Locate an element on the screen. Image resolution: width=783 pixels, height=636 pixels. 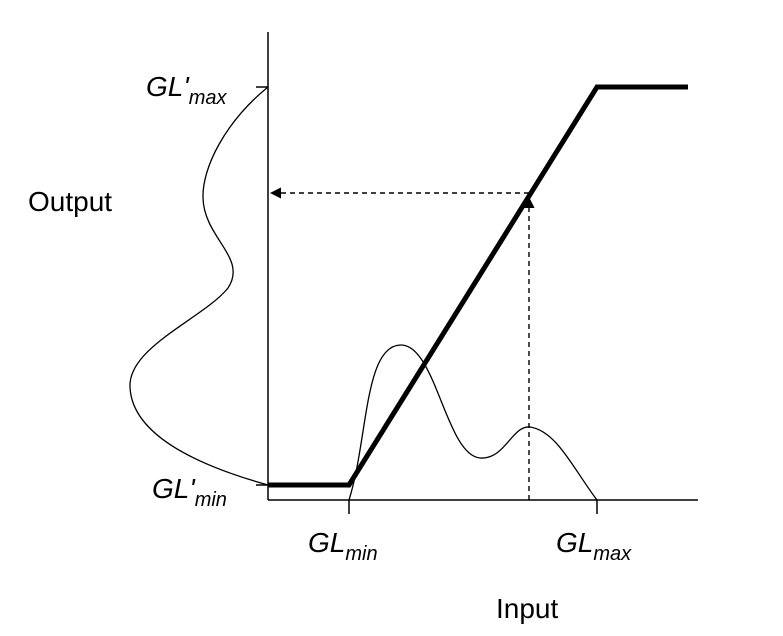
input-axis-label: Input is located at coordinates (527, 608).